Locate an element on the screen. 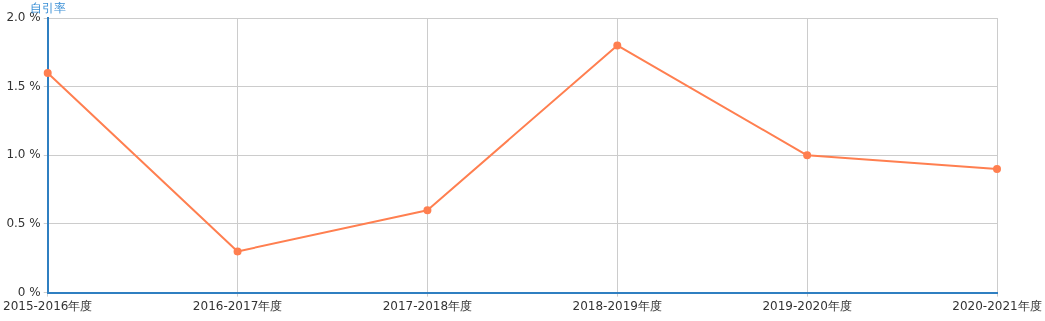 Image resolution: width=1045 pixels, height=321 pixels. x-tick-label: 2017-2018年度 is located at coordinates (427, 305).